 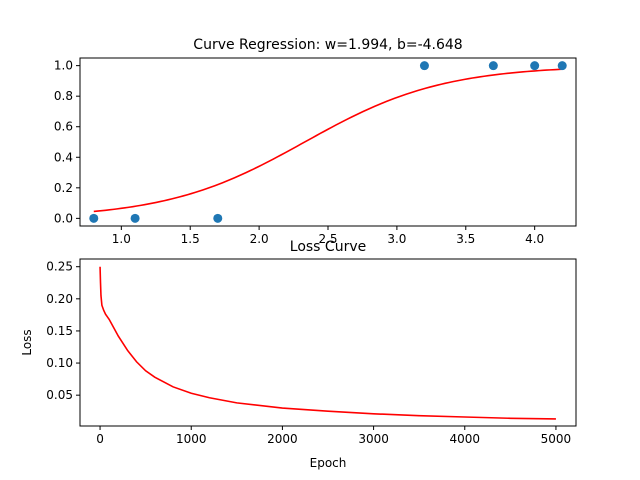 What do you see at coordinates (327, 45) in the screenshot?
I see `regression-title: Curve Regression: w=1.994, b=-4.648` at bounding box center [327, 45].